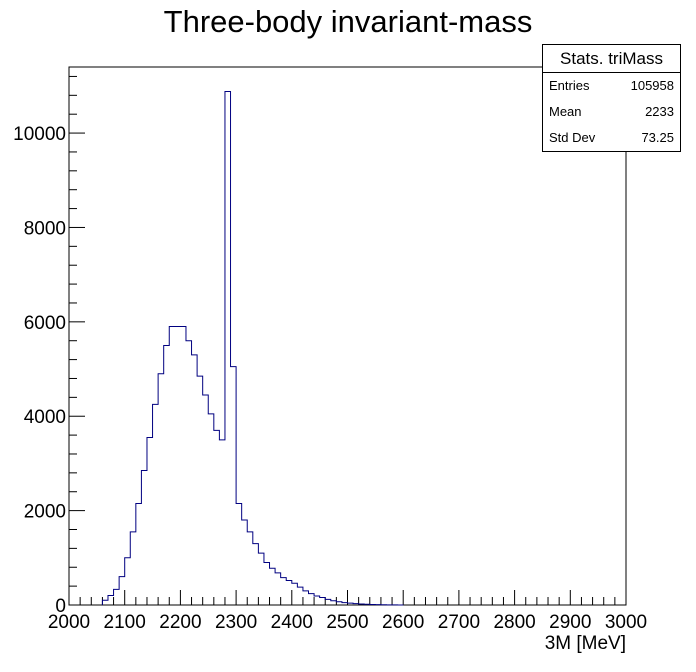  I want to click on stats-stddev-value: 73.25, so click(657, 137).